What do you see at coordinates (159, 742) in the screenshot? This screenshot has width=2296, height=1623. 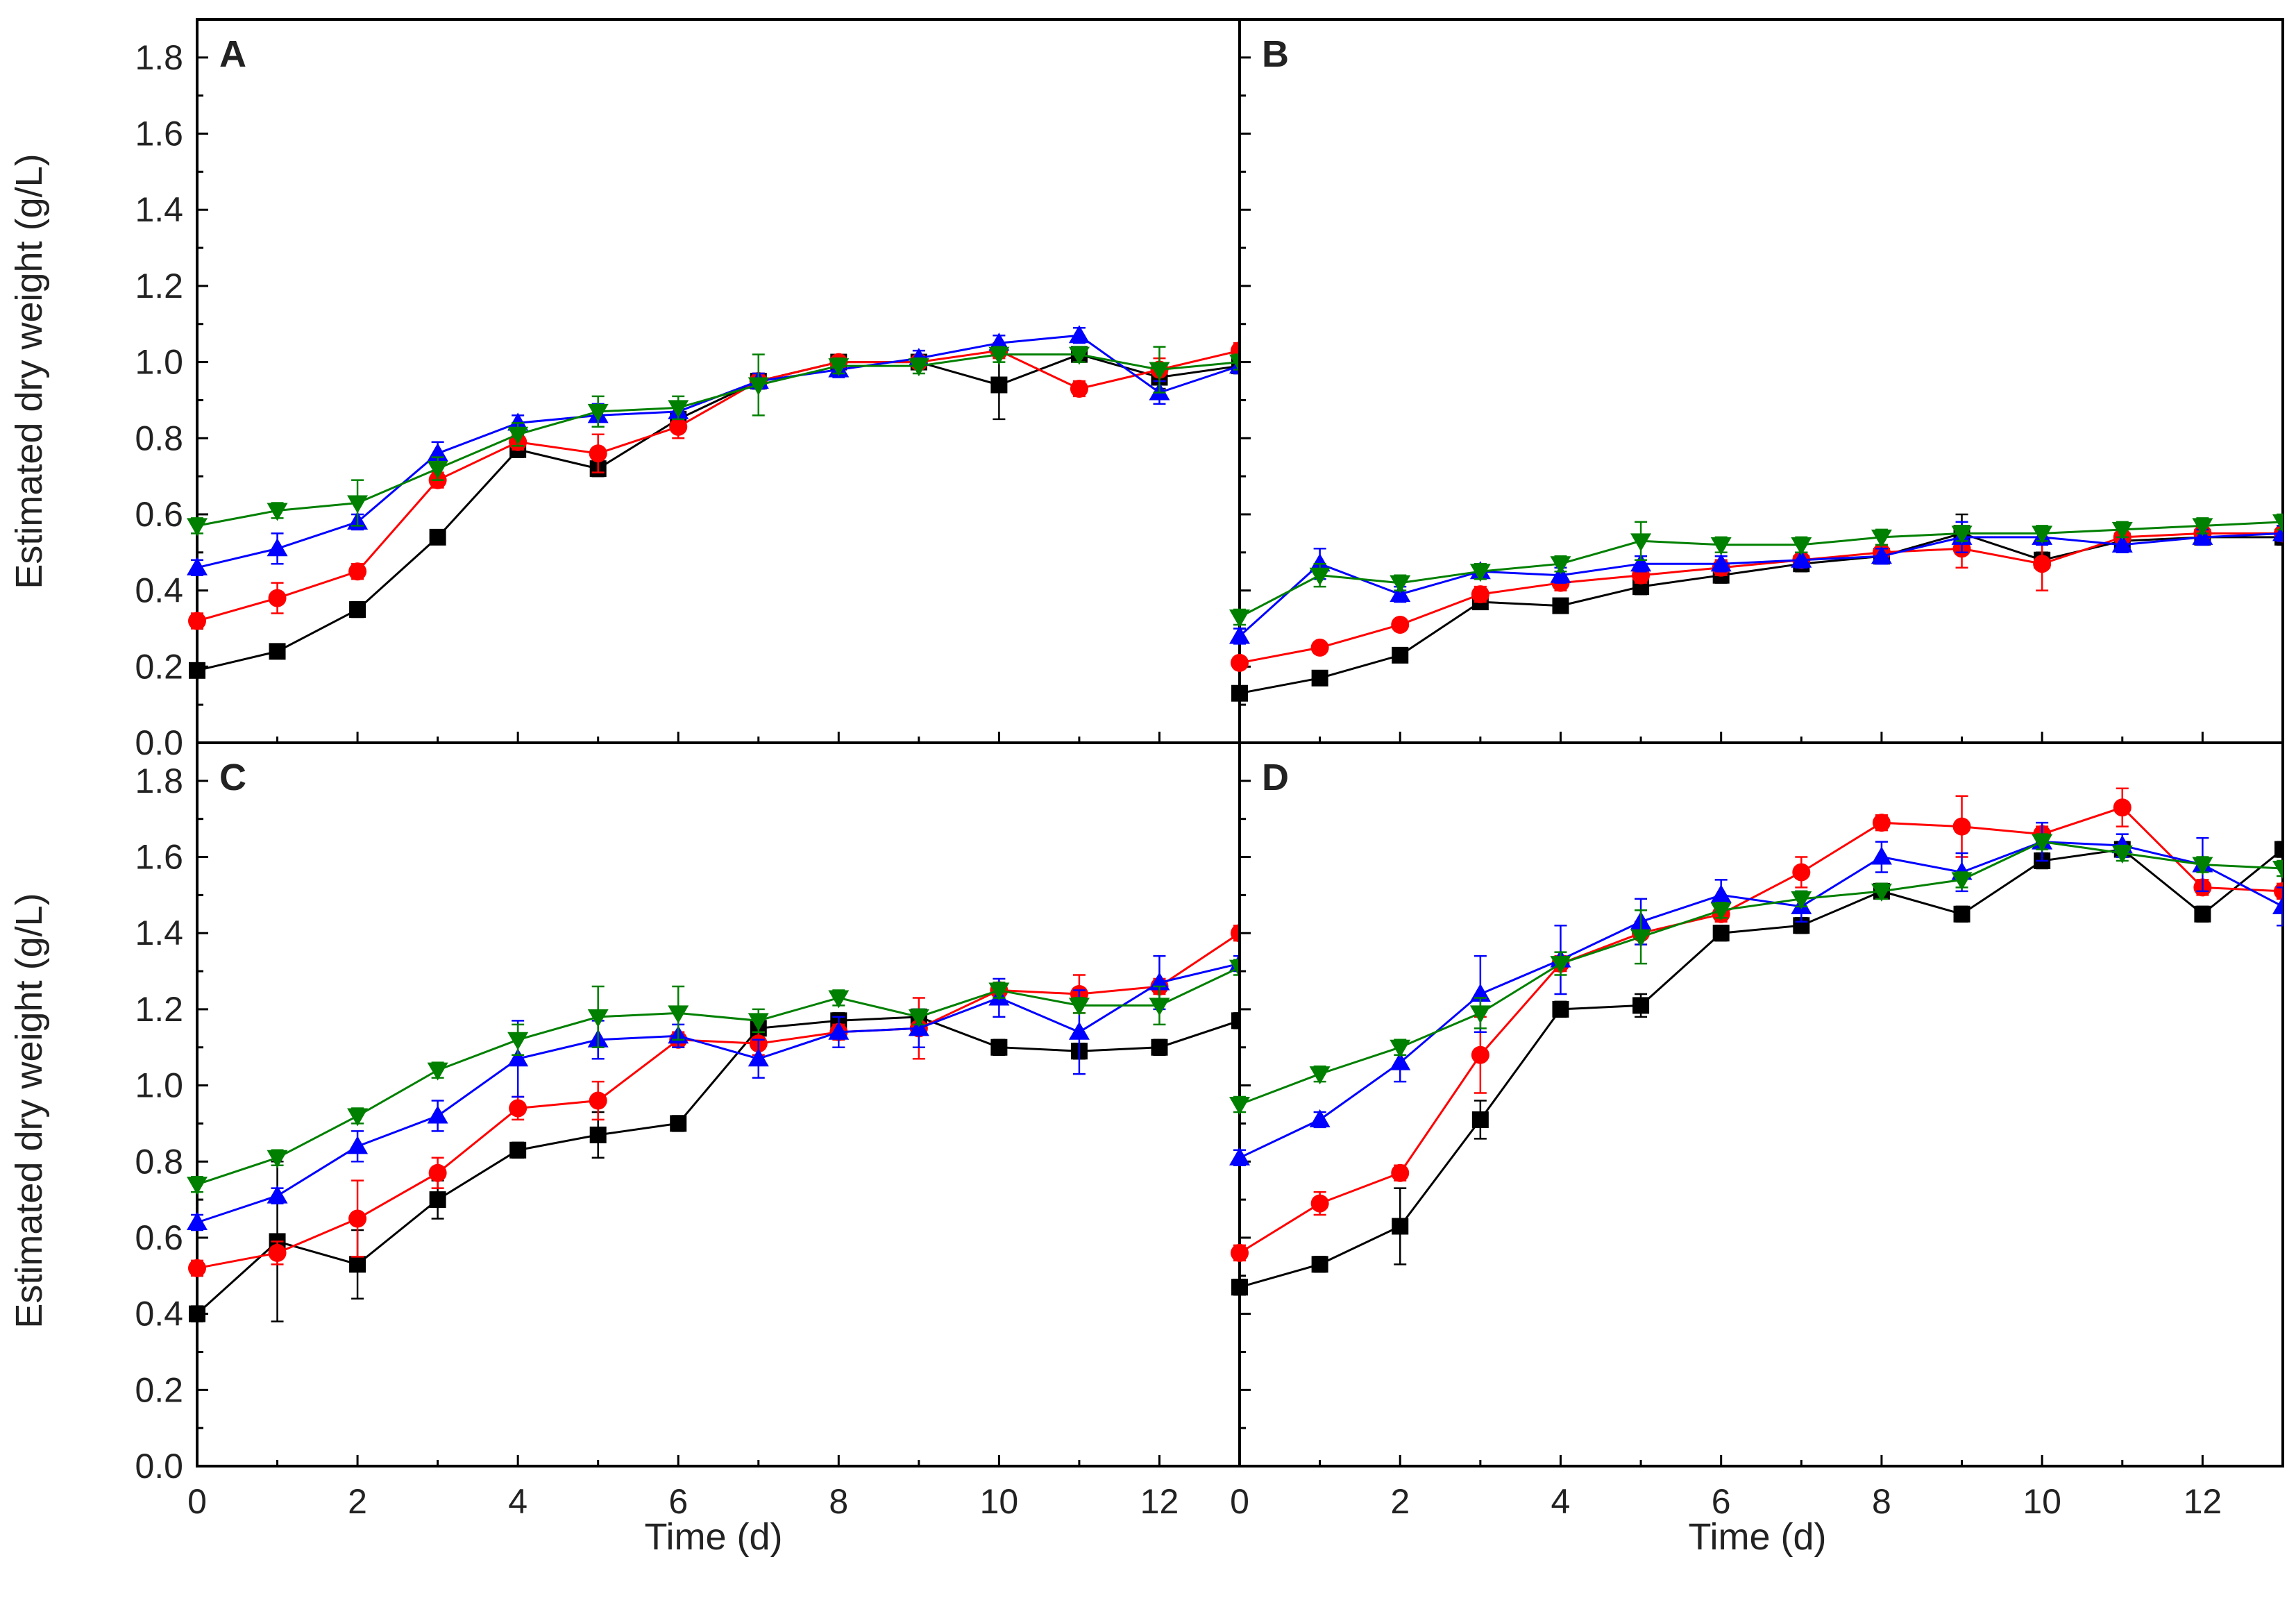 I see `y-tick-label: 0.0` at bounding box center [159, 742].